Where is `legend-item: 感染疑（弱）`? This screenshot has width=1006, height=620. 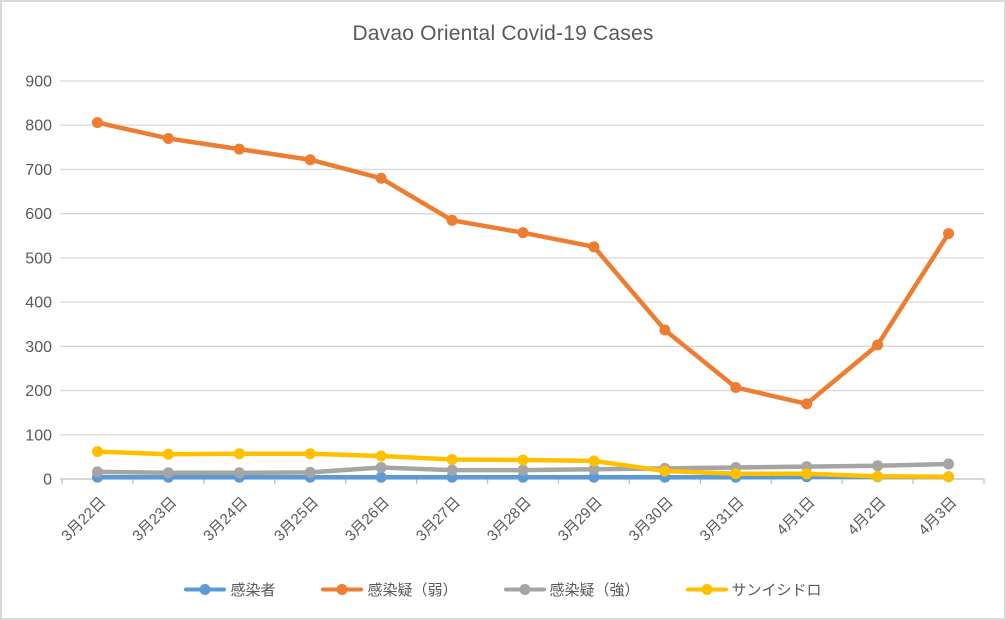
legend-item: 感染疑（弱） is located at coordinates (389, 589).